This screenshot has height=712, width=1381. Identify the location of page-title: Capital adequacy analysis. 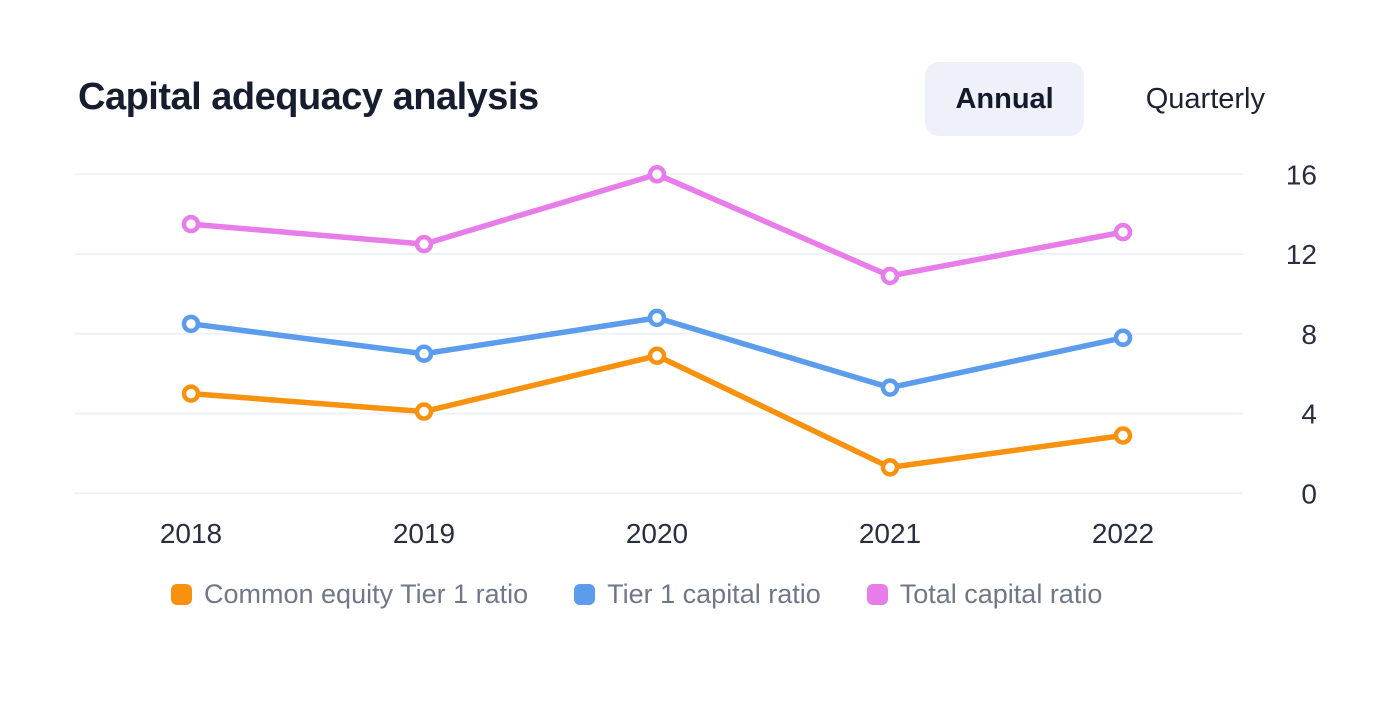
(308, 97).